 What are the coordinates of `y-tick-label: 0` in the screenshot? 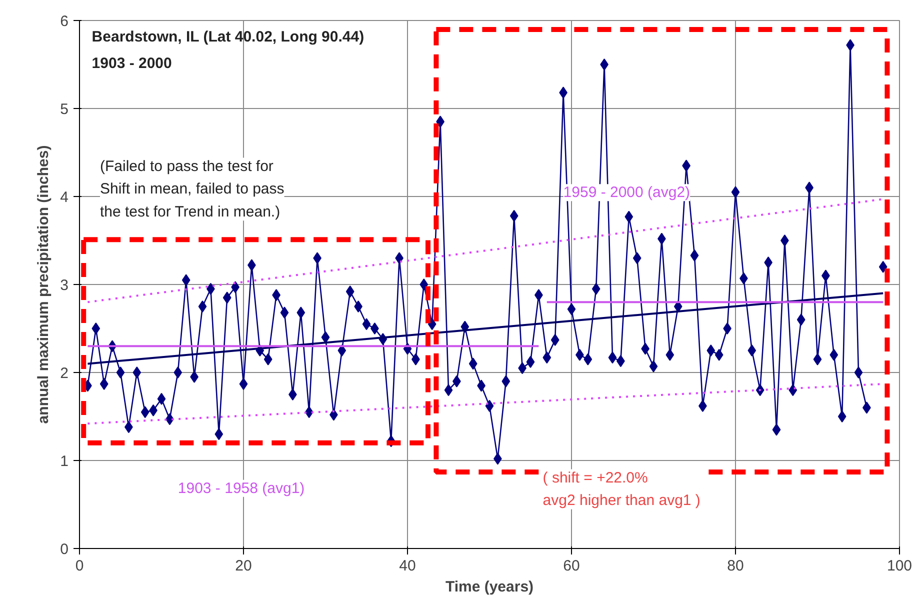 It's located at (64, 549).